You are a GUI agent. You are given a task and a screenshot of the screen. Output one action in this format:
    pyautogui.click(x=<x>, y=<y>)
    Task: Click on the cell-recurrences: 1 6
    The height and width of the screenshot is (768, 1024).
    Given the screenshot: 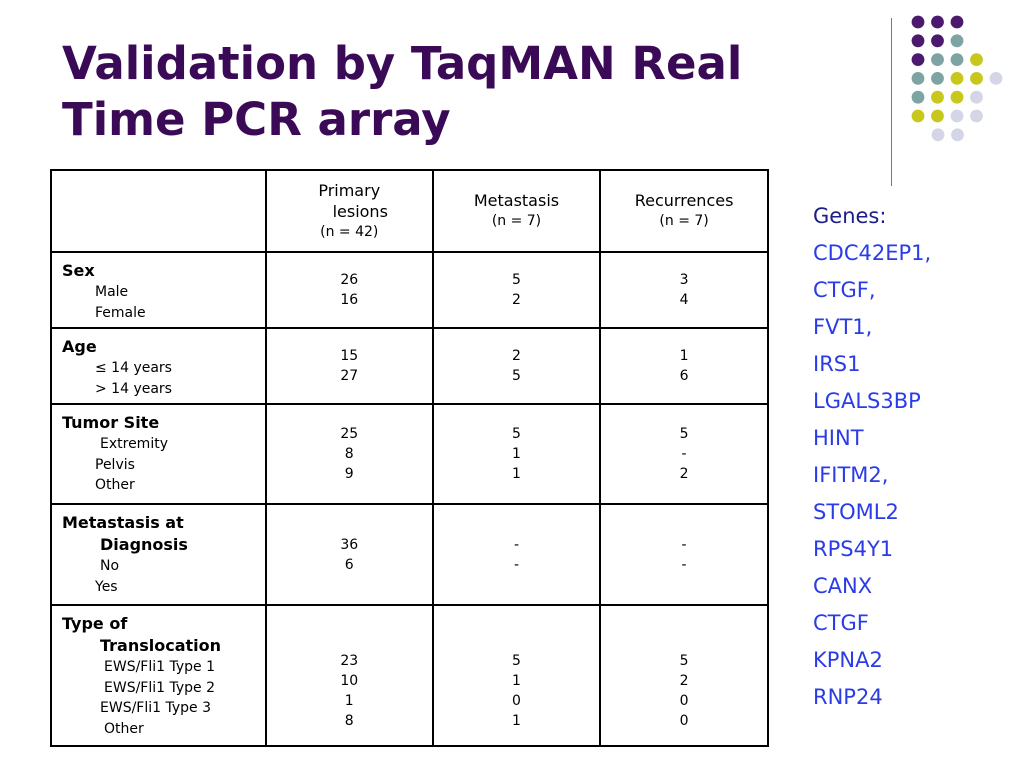 What is the action you would take?
    pyautogui.click(x=684, y=366)
    